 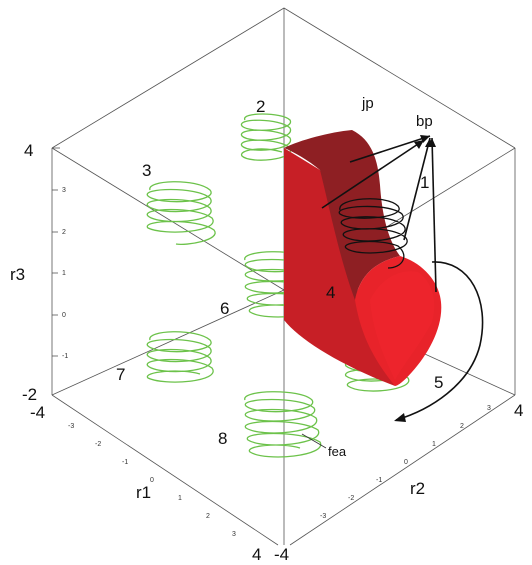 I want to click on corner-label-bottom-right: -4, so click(x=281, y=554).